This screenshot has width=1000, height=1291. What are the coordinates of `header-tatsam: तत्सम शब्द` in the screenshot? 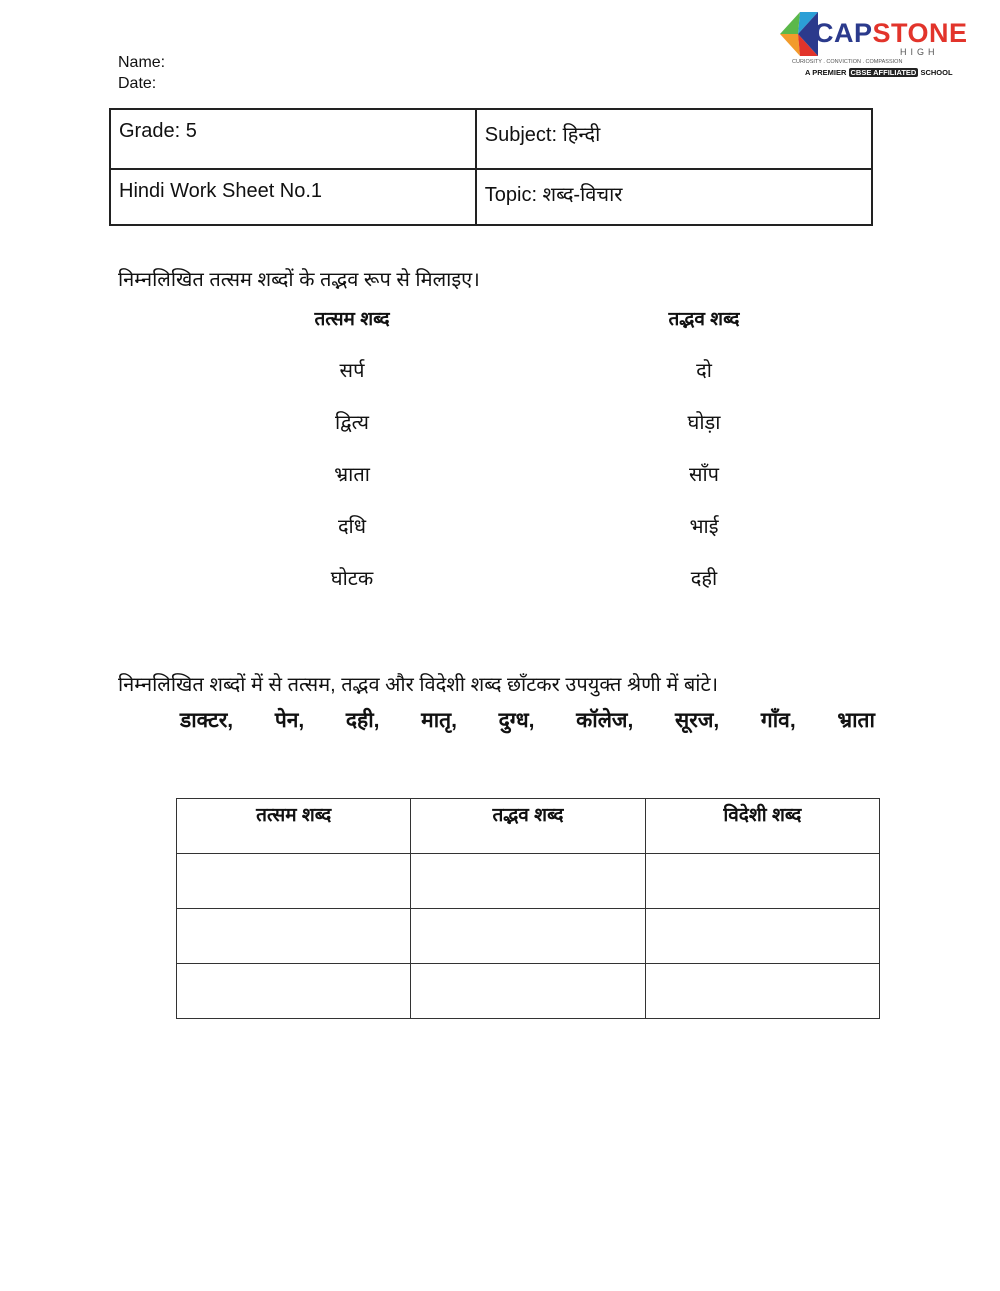 It's located at (293, 826).